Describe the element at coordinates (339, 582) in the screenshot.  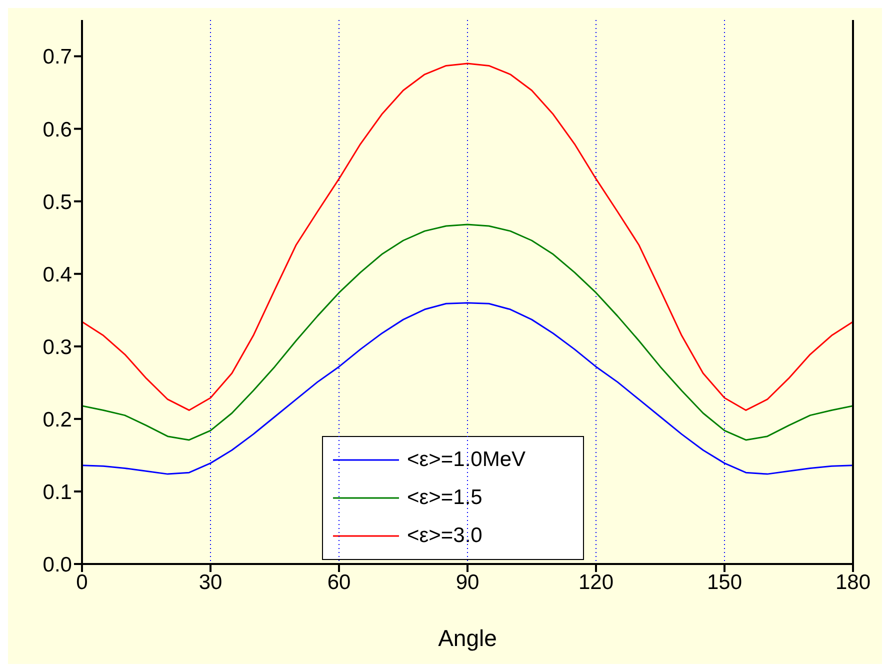
I see `x-tick-label: 60` at that location.